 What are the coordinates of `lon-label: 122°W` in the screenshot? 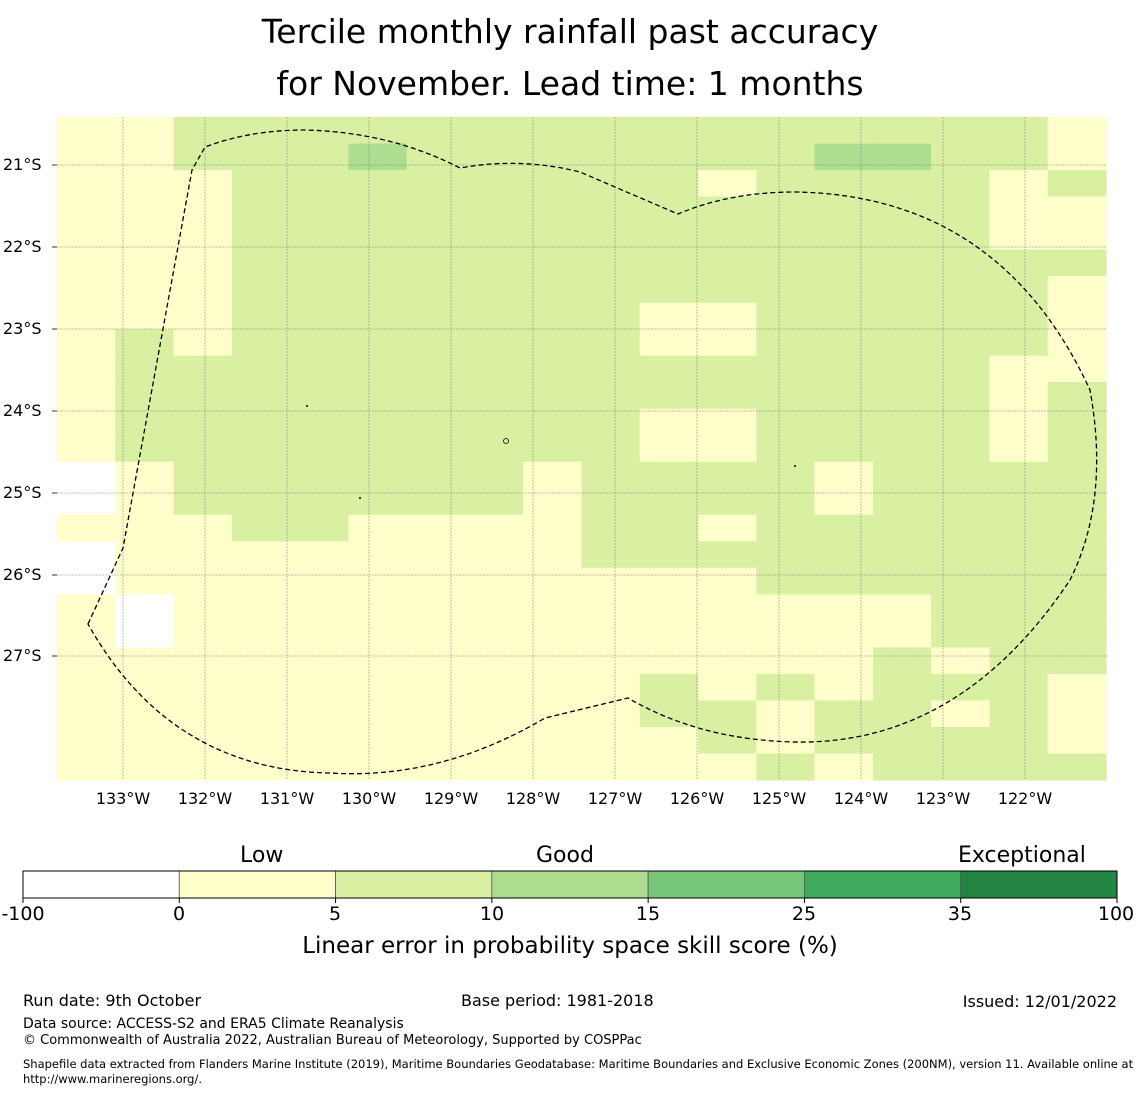 It's located at (1025, 798).